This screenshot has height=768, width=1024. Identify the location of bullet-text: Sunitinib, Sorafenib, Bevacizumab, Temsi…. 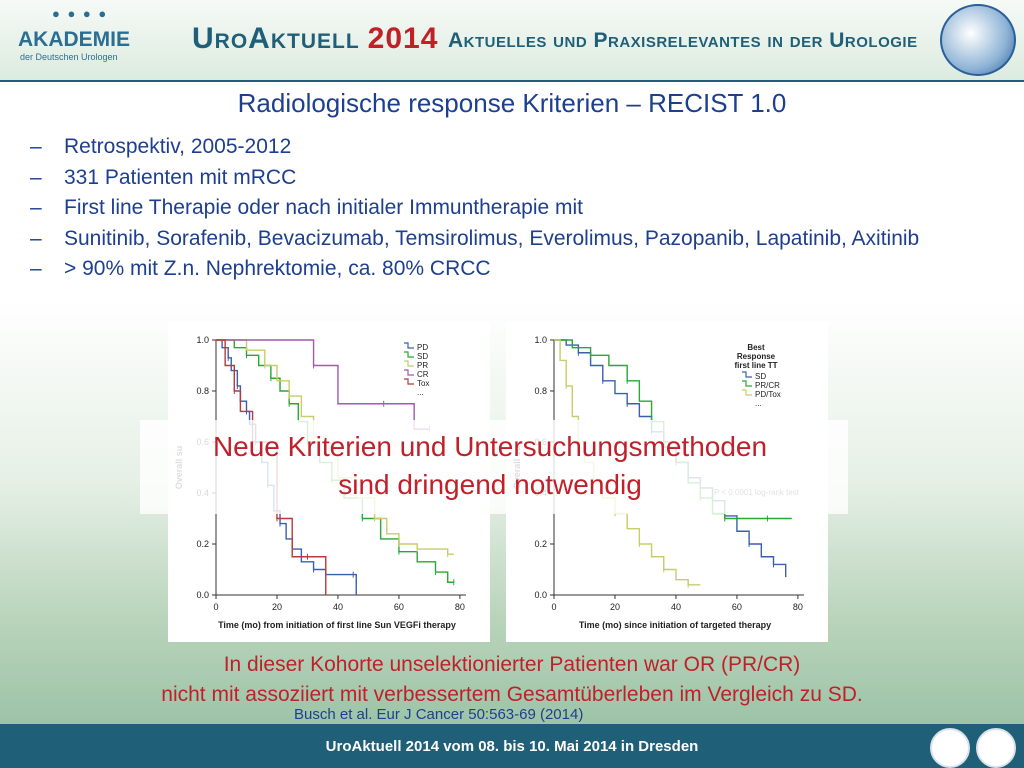
(492, 238).